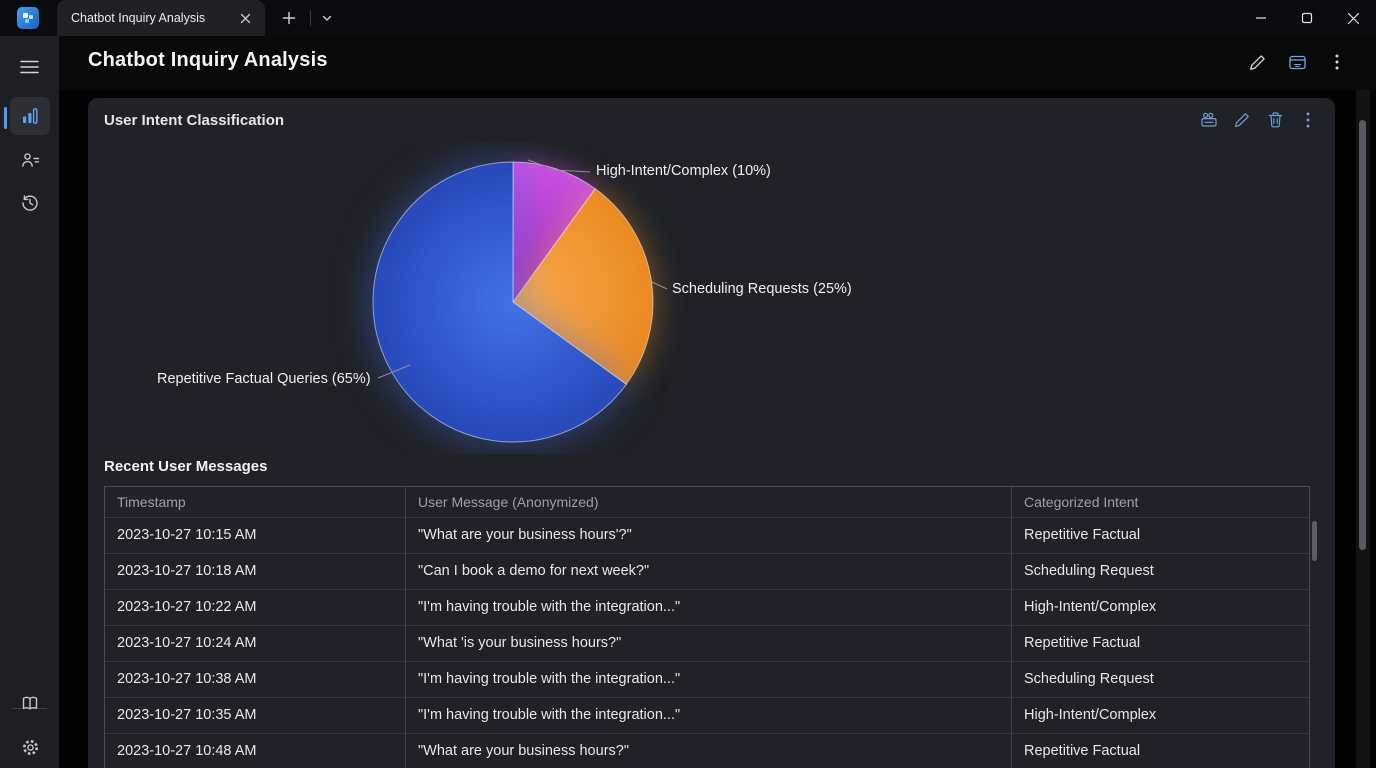  I want to click on new-tab-button, so click(289, 18).